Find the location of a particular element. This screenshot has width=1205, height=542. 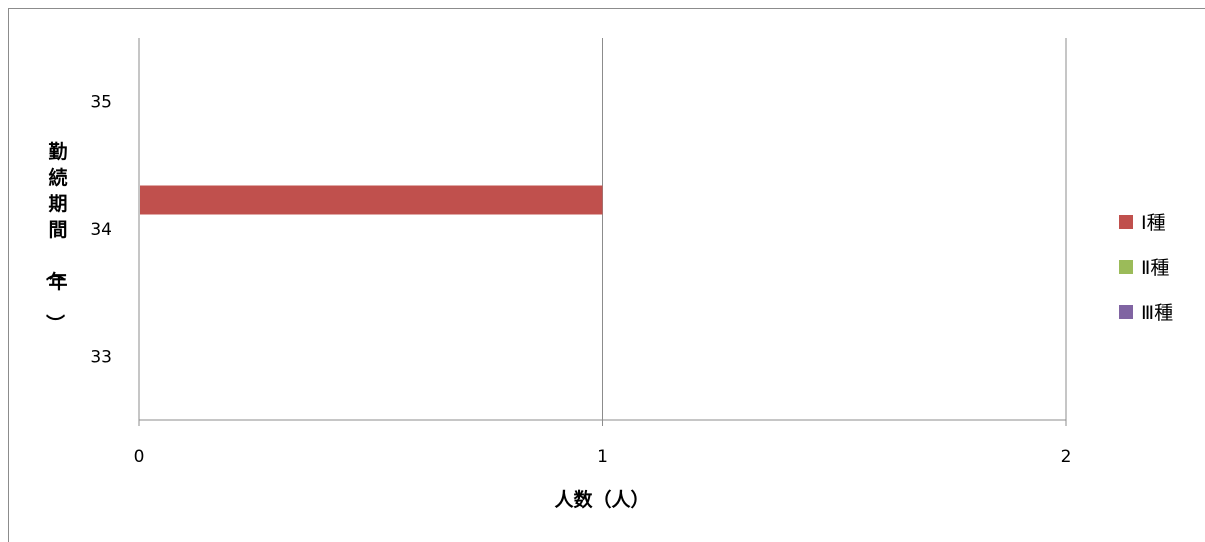

y-tick-label-0: 33 is located at coordinates (101, 357).